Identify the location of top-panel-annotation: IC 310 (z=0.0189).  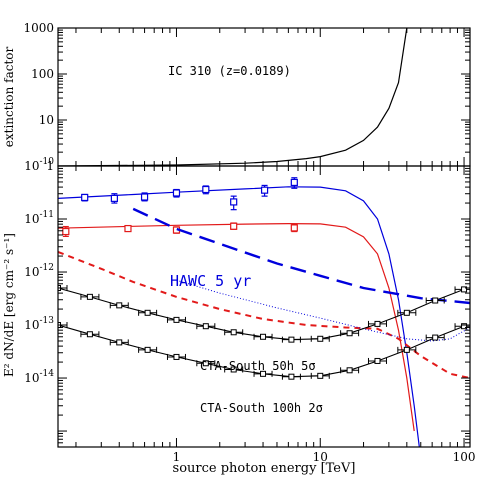
(229, 71).